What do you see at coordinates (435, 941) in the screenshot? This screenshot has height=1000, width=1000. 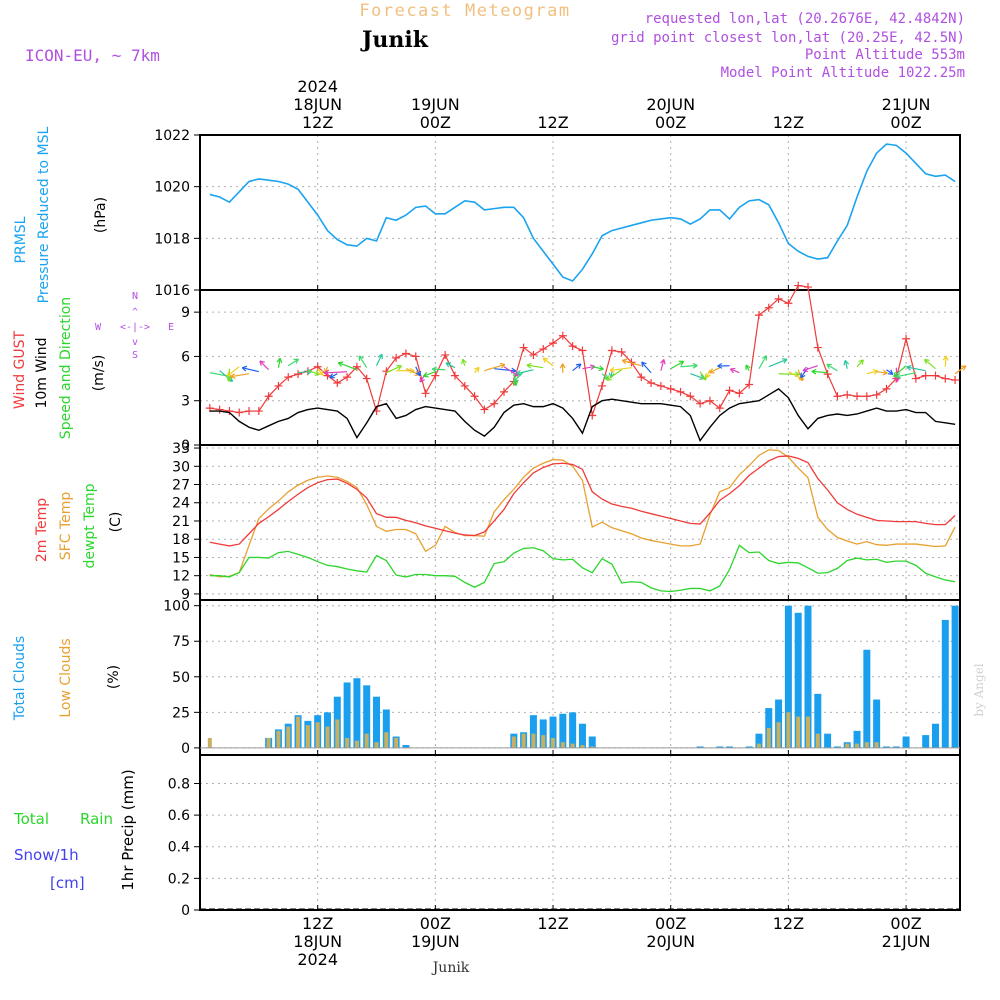 I see `bottom-time-label: 19JUN` at bounding box center [435, 941].